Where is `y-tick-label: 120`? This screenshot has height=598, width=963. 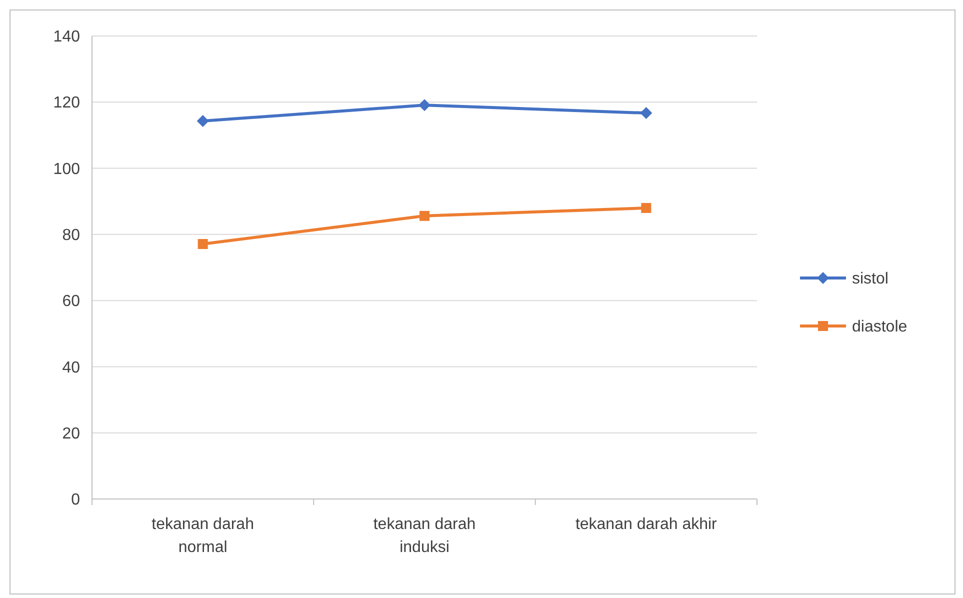 y-tick-label: 120 is located at coordinates (66, 103).